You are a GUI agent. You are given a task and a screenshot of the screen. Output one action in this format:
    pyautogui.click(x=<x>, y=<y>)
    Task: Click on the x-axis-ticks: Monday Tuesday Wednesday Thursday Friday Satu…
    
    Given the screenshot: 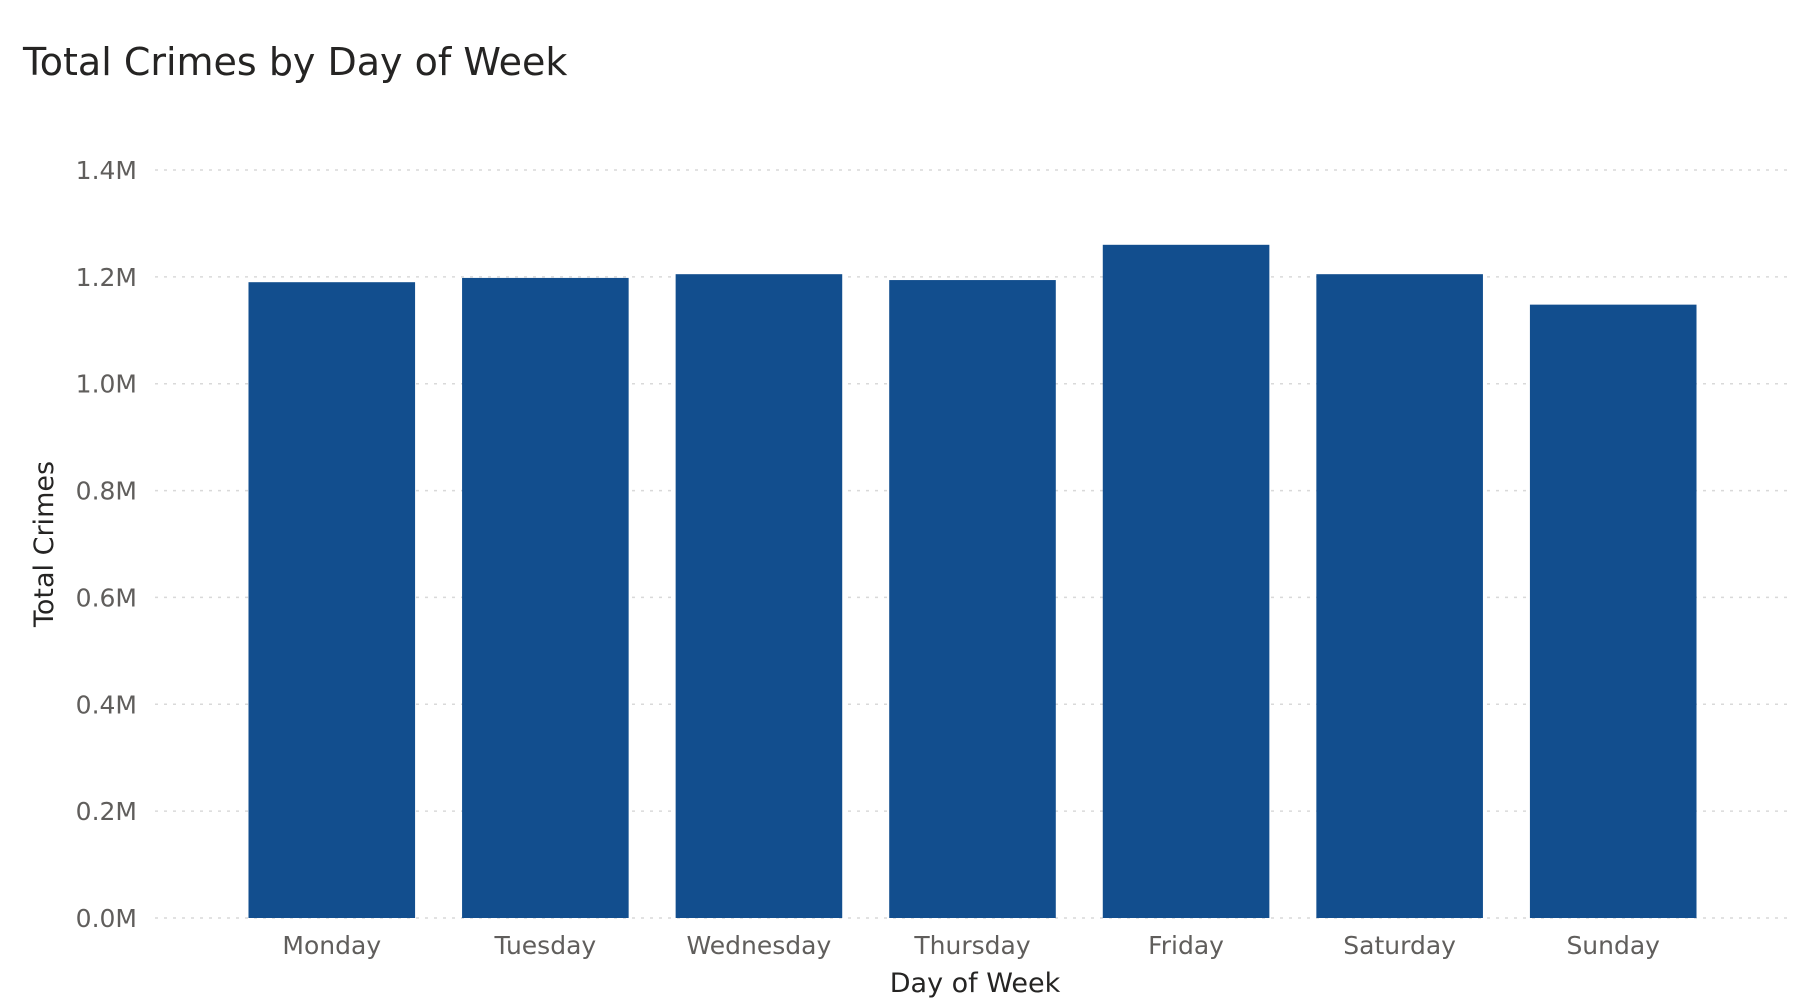 What is the action you would take?
    pyautogui.click(x=971, y=945)
    